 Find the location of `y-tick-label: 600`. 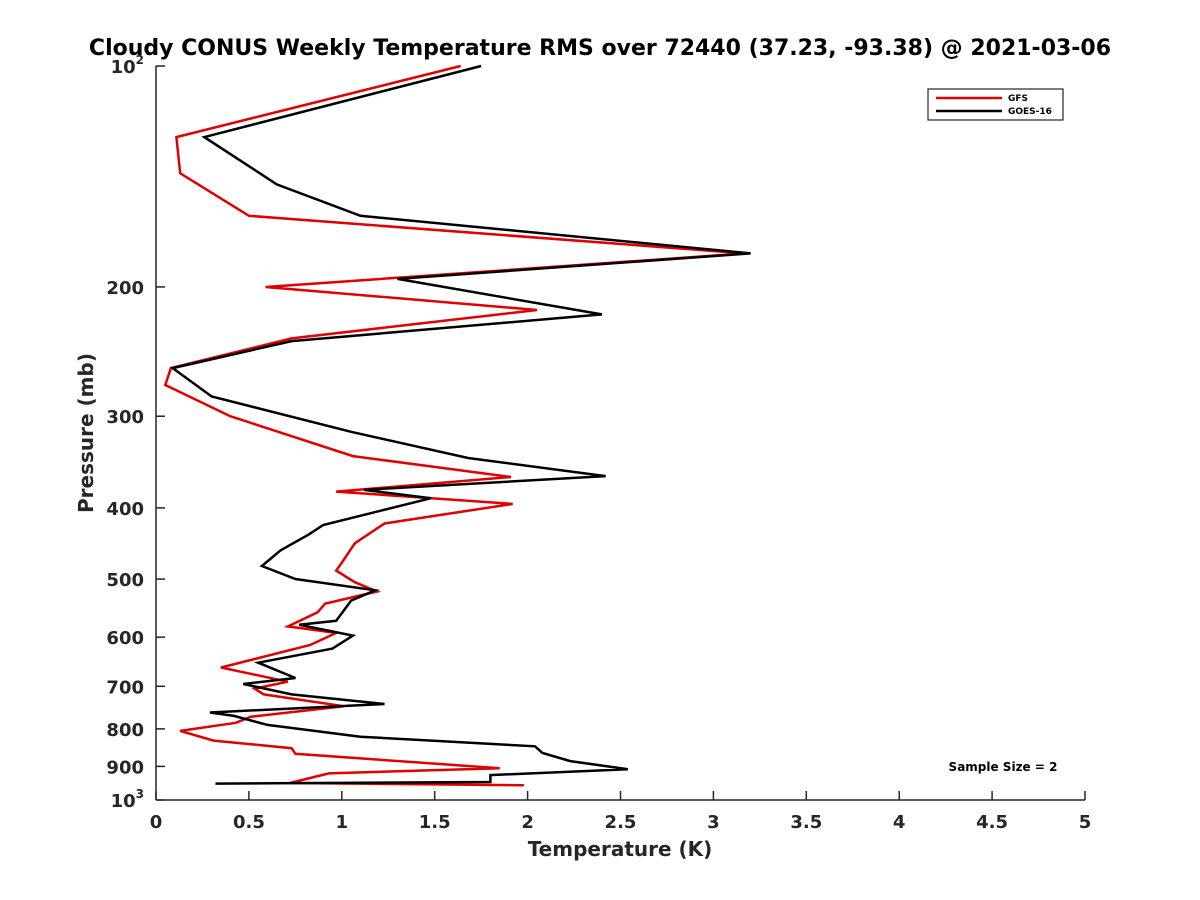

y-tick-label: 600 is located at coordinates (125, 638).